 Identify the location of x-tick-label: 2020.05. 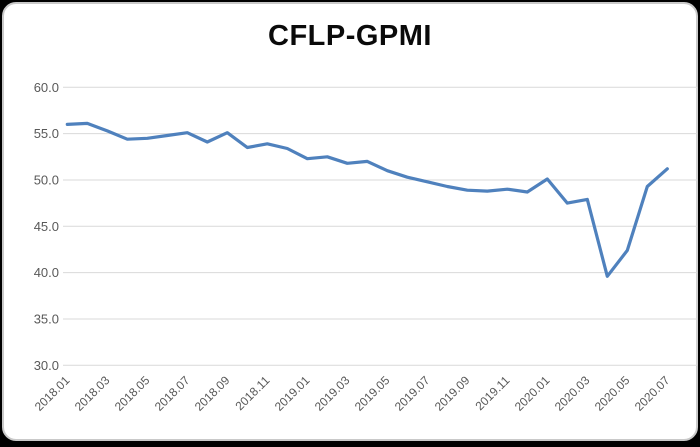
(612, 393).